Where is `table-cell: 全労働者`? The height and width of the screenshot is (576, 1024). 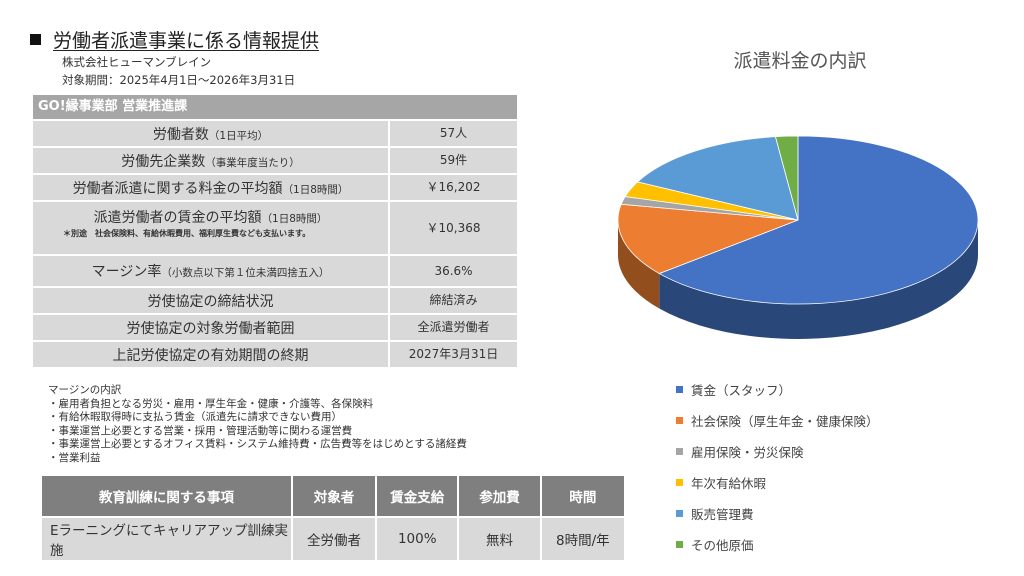
table-cell: 全労働者 is located at coordinates (334, 539).